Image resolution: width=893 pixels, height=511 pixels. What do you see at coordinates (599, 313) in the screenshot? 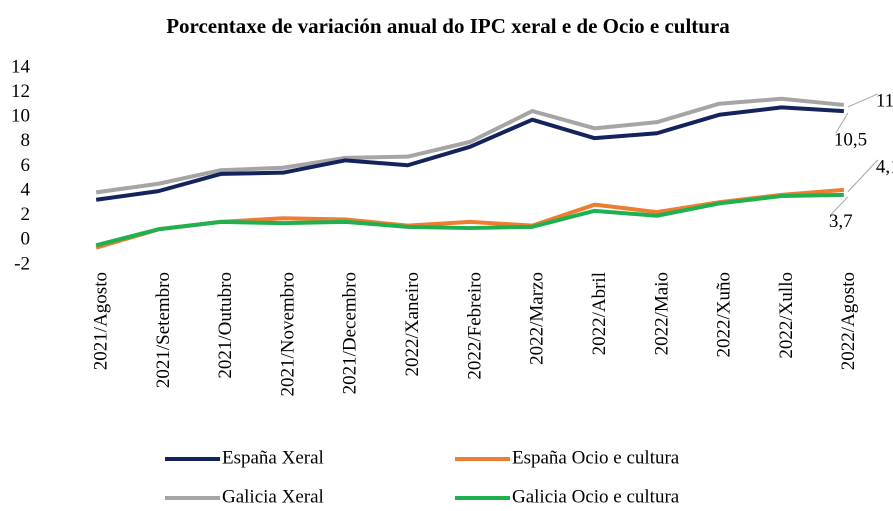
I see `x-tick-label: 2022/Abril` at bounding box center [599, 313].